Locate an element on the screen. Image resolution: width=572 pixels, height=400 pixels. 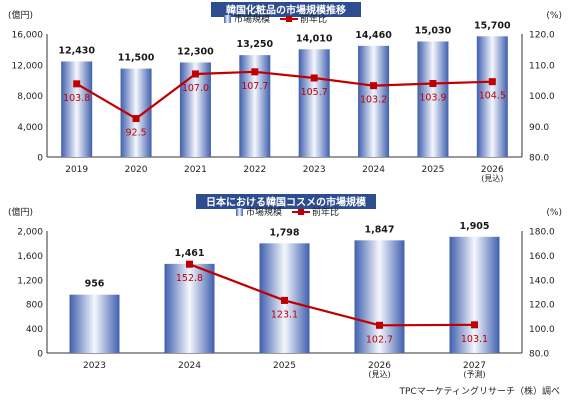
right-tick-label: 160.0 is located at coordinates (542, 257).